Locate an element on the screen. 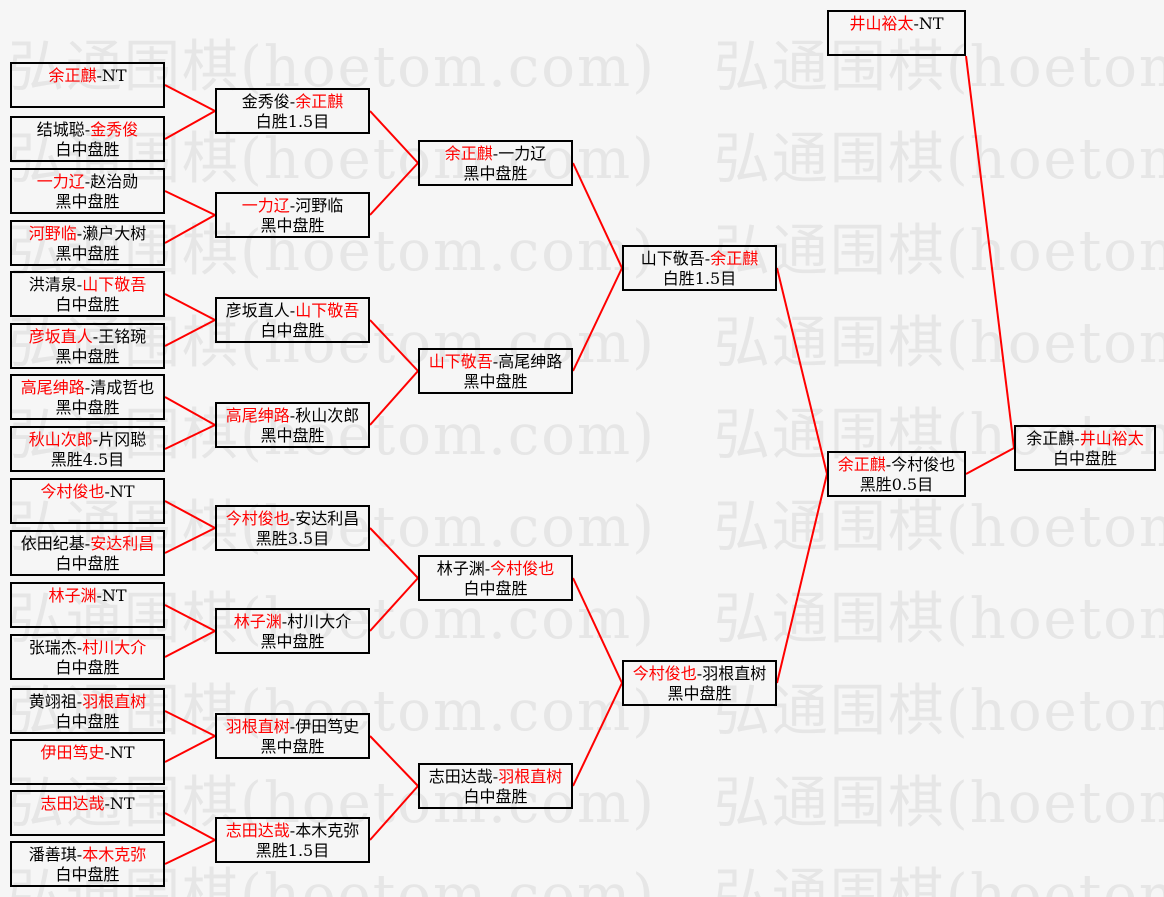  player-name: NT is located at coordinates (122, 752).